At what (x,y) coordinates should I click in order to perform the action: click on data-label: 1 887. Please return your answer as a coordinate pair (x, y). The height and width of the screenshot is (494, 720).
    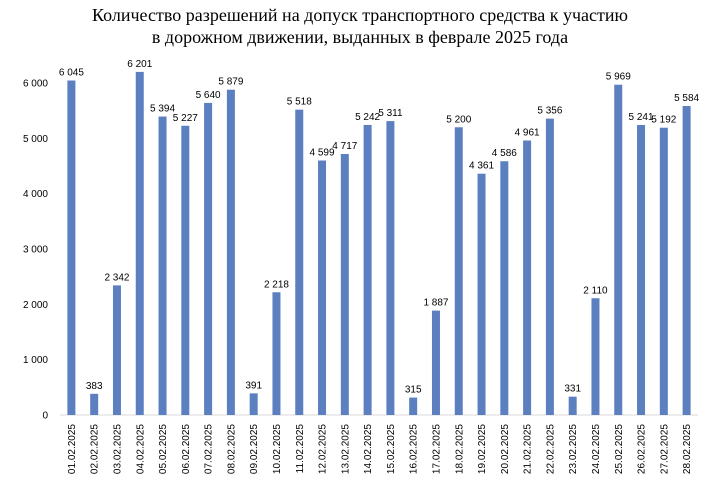
    Looking at the image, I should click on (435, 303).